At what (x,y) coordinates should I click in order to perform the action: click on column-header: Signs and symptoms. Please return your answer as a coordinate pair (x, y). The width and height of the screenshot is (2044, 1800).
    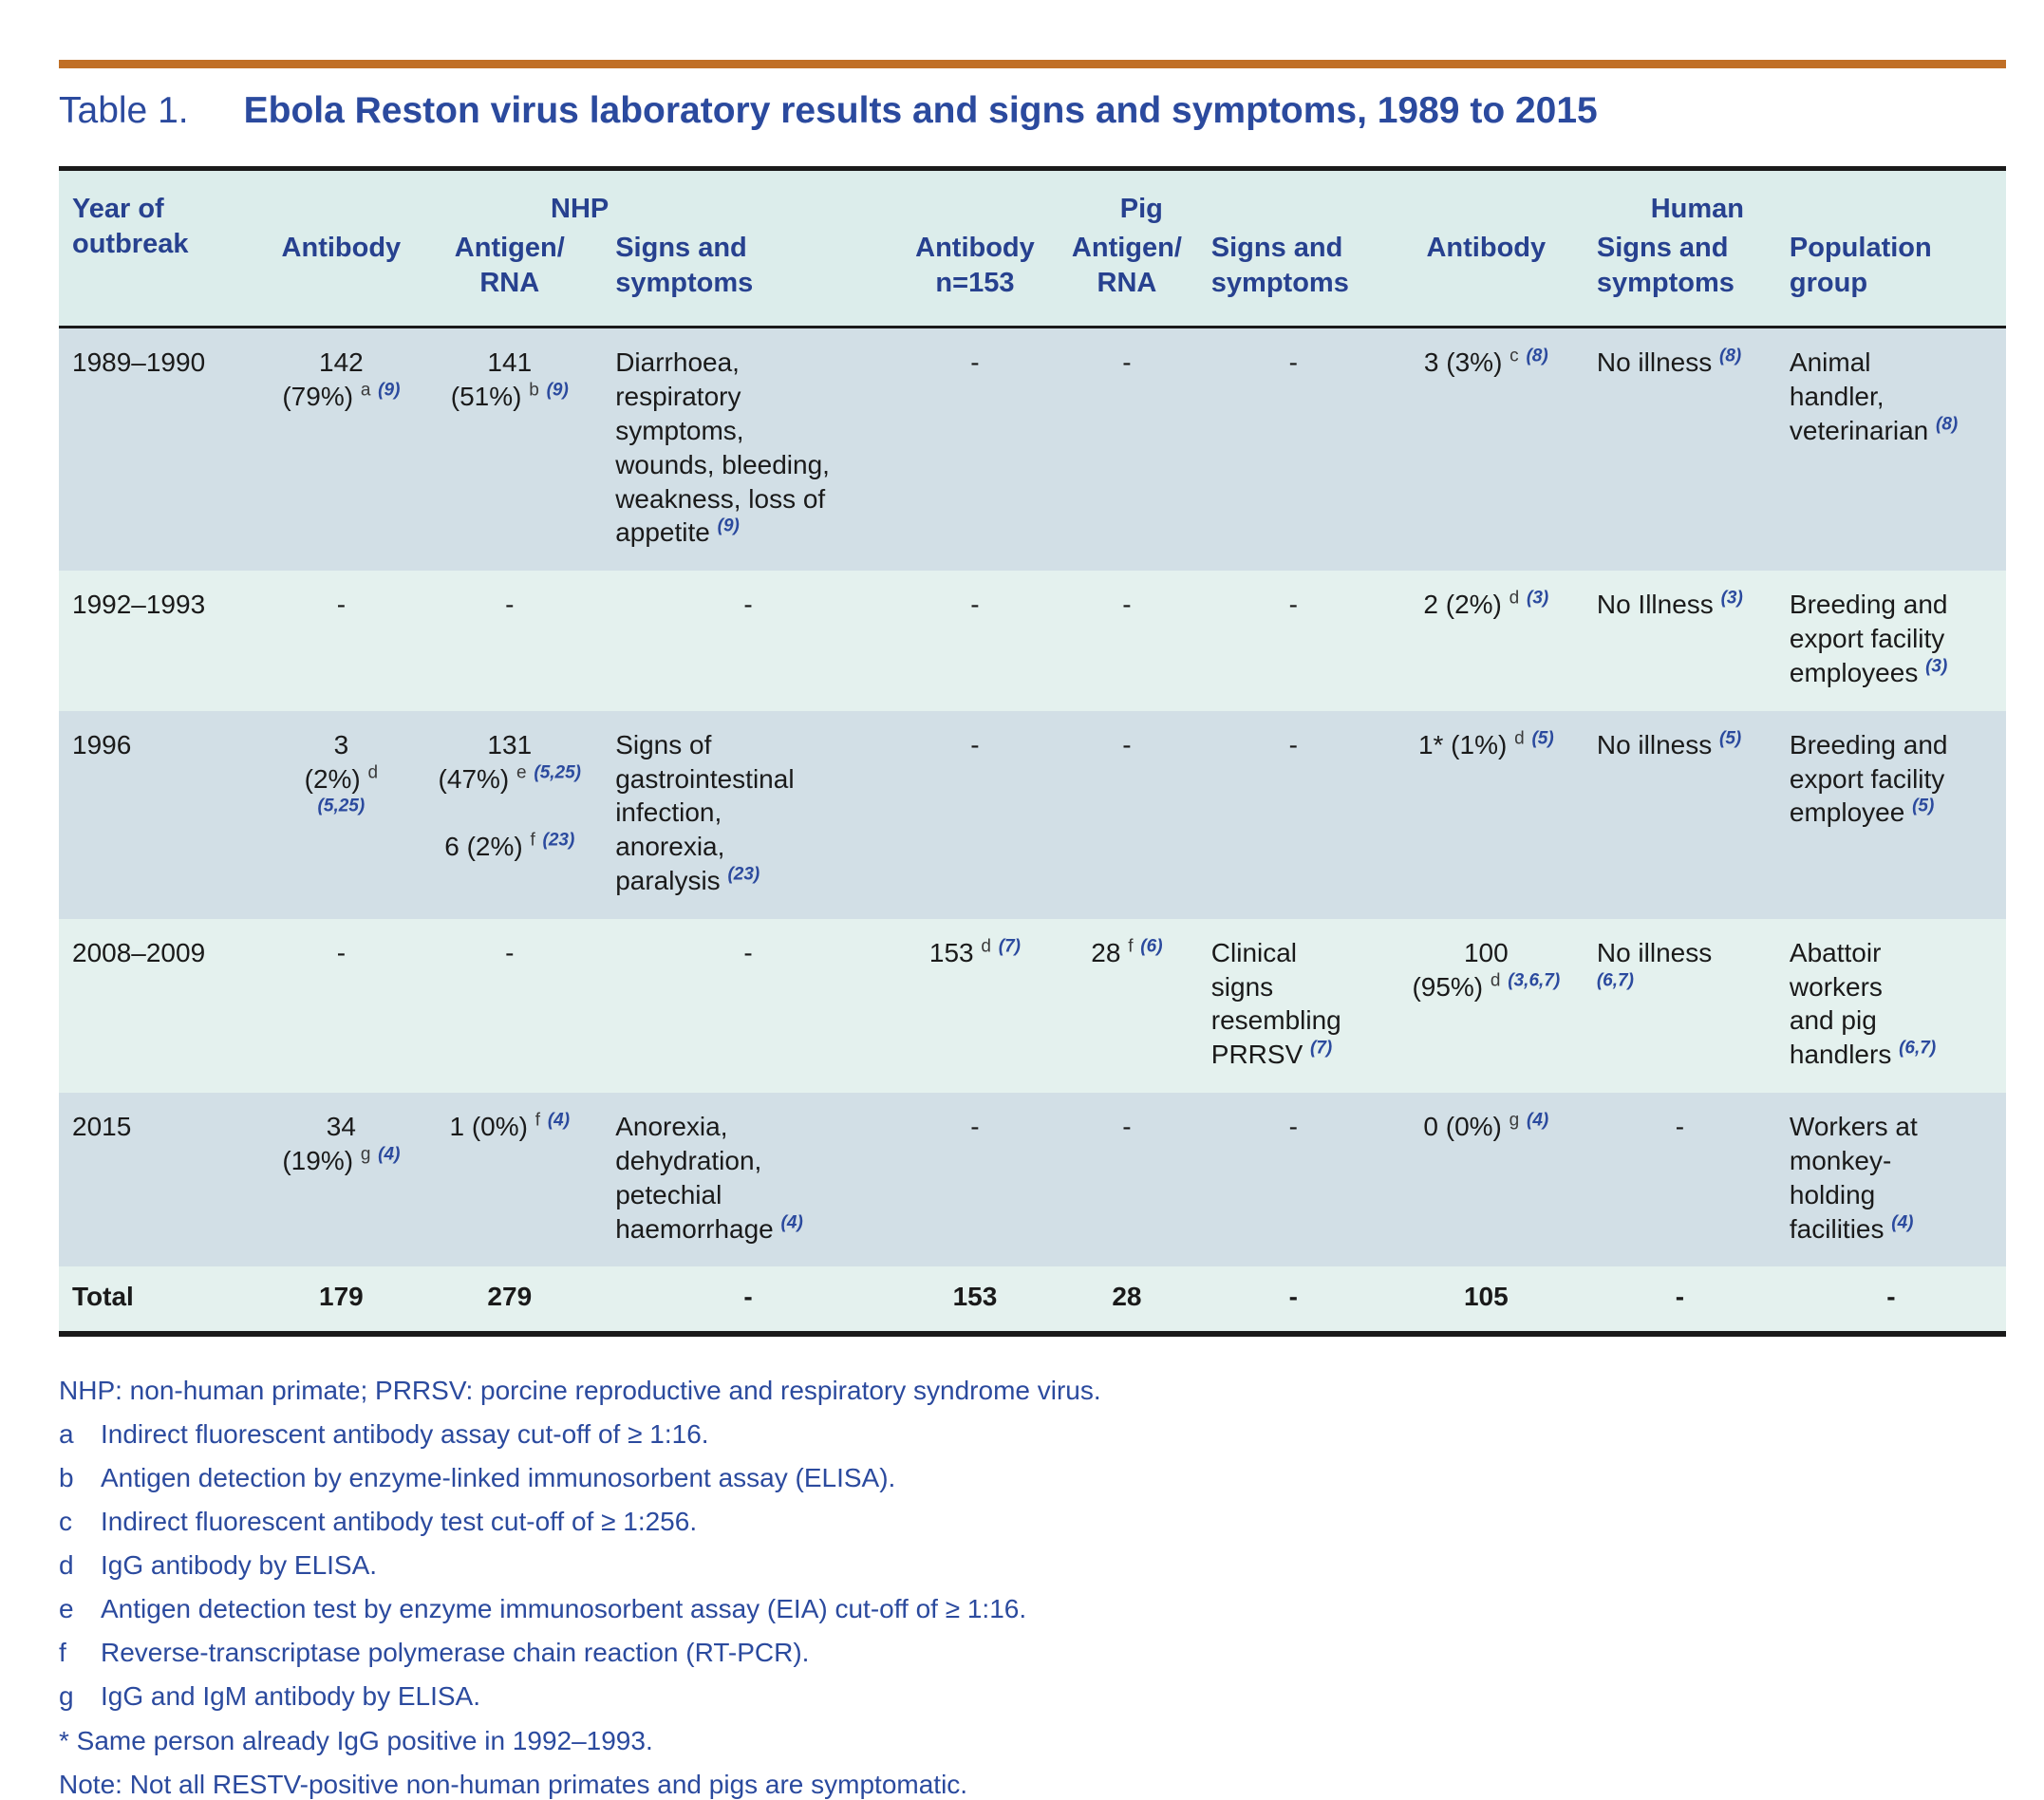
    Looking at the image, I should click on (685, 266).